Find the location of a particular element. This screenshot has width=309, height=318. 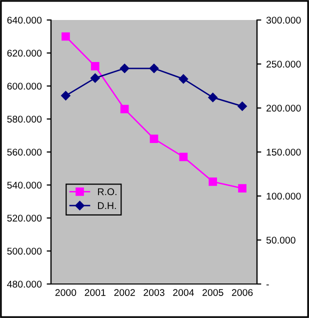

x-tick-label: 2004 is located at coordinates (183, 292).